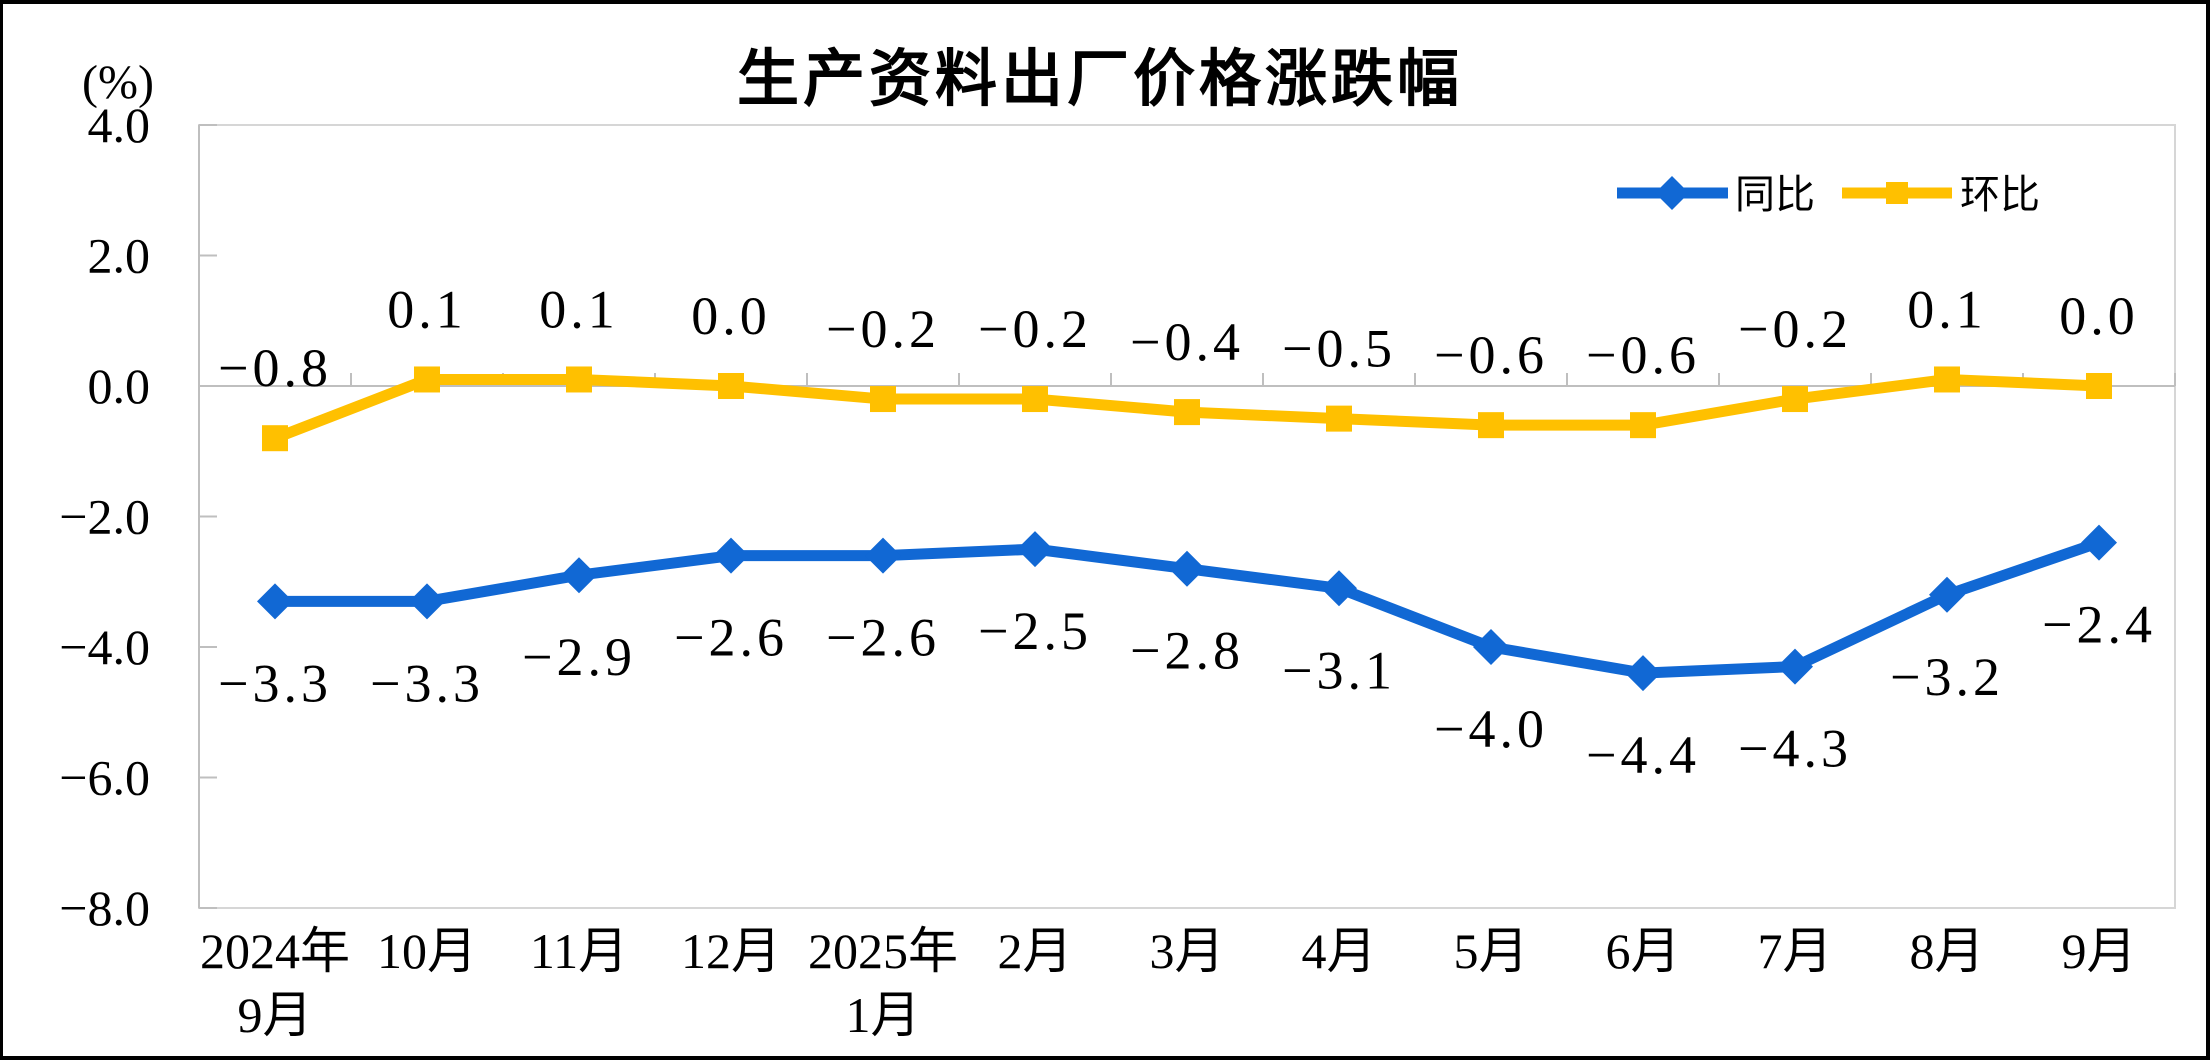  Describe the element at coordinates (119, 256) in the screenshot. I see `y-tick-label: 2.0` at that location.